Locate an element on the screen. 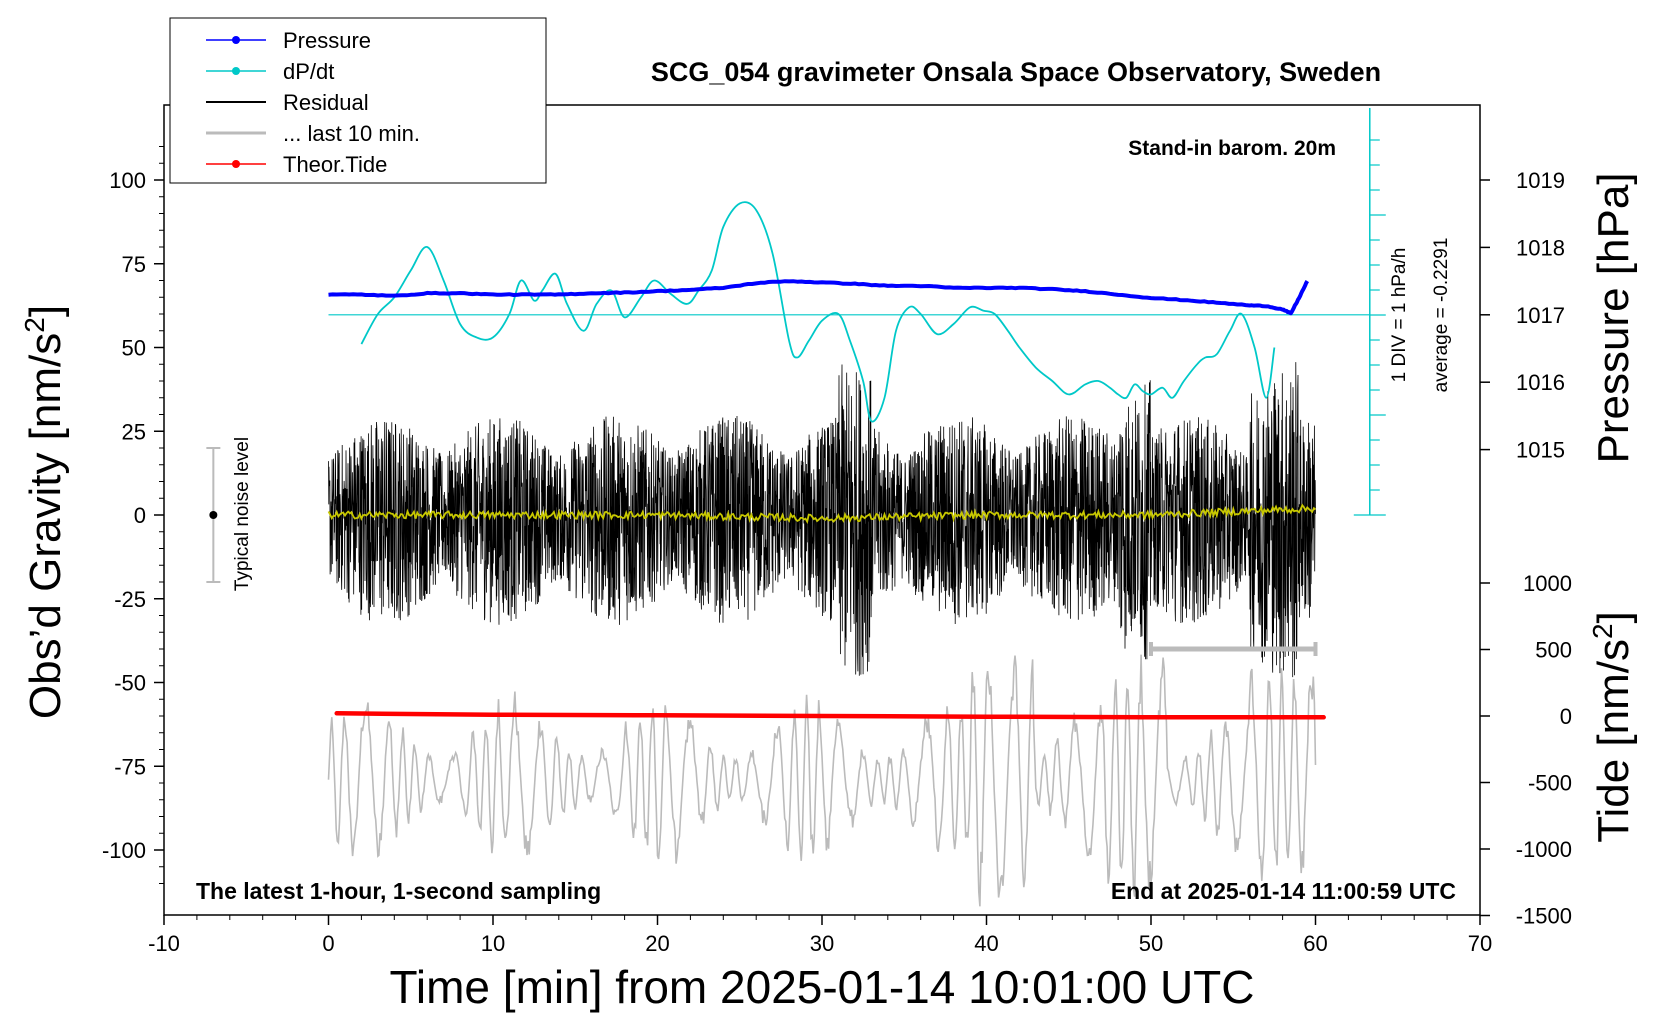  pressure-tick-label: 1019 is located at coordinates (1540, 180).